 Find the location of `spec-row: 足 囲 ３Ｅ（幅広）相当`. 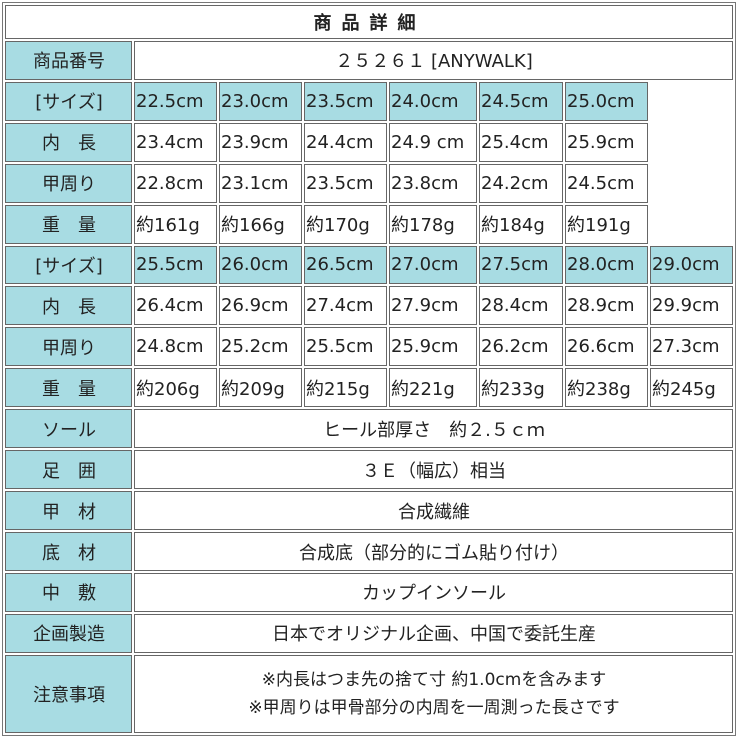

spec-row: 足 囲 ３Ｅ（幅広）相当 is located at coordinates (369, 470).